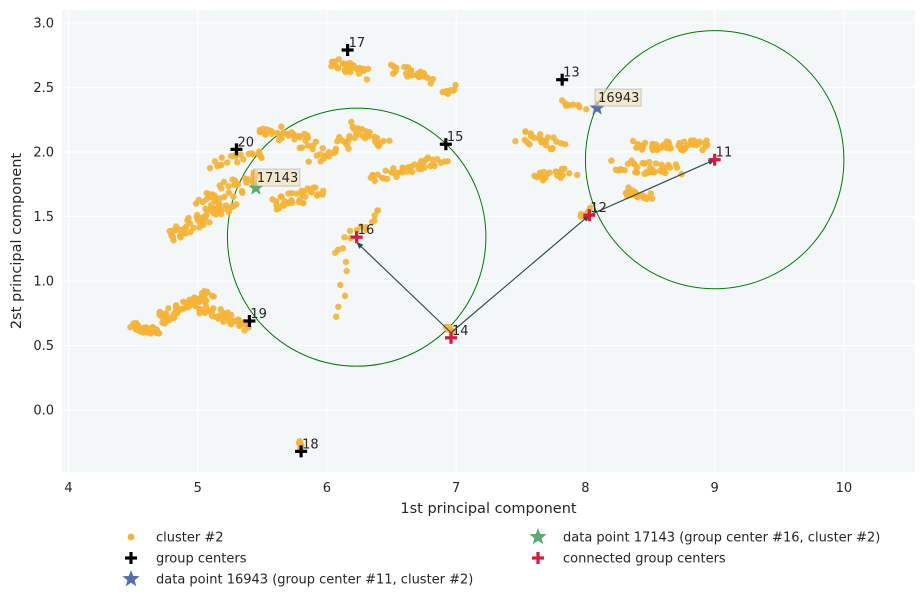 The width and height of the screenshot is (924, 602). I want to click on legend-swatch-star, so click(131, 578).